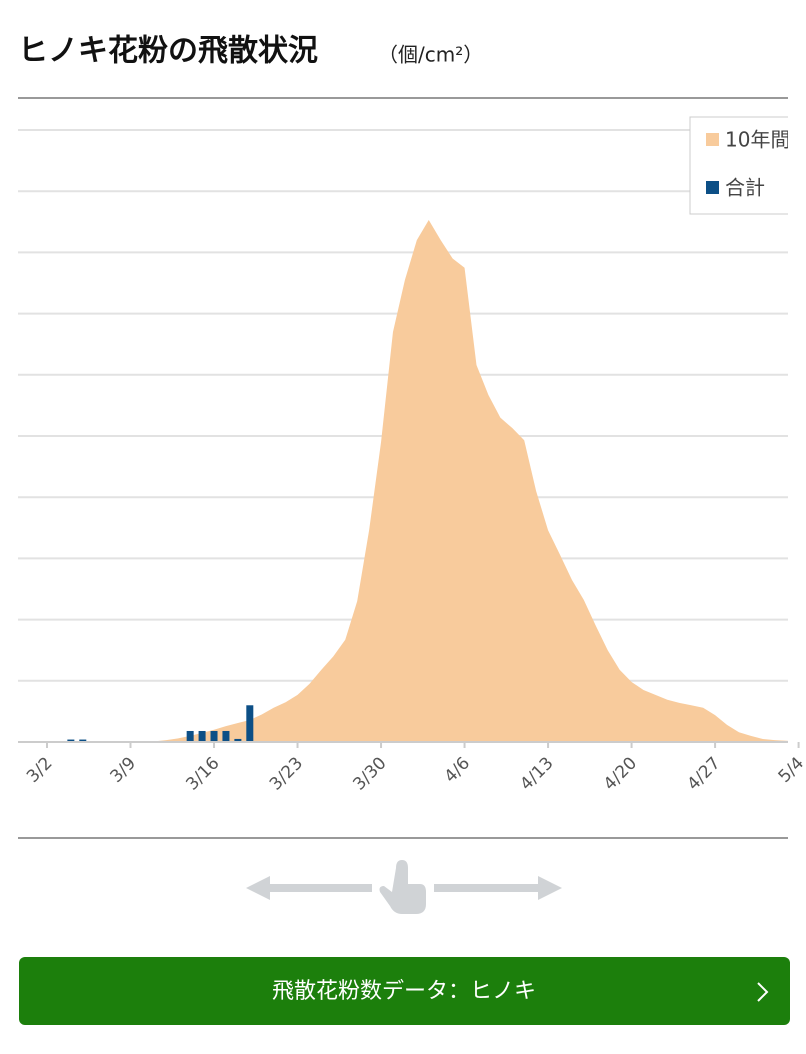  What do you see at coordinates (620, 773) in the screenshot?
I see `x-tick-label: 4/20` at bounding box center [620, 773].